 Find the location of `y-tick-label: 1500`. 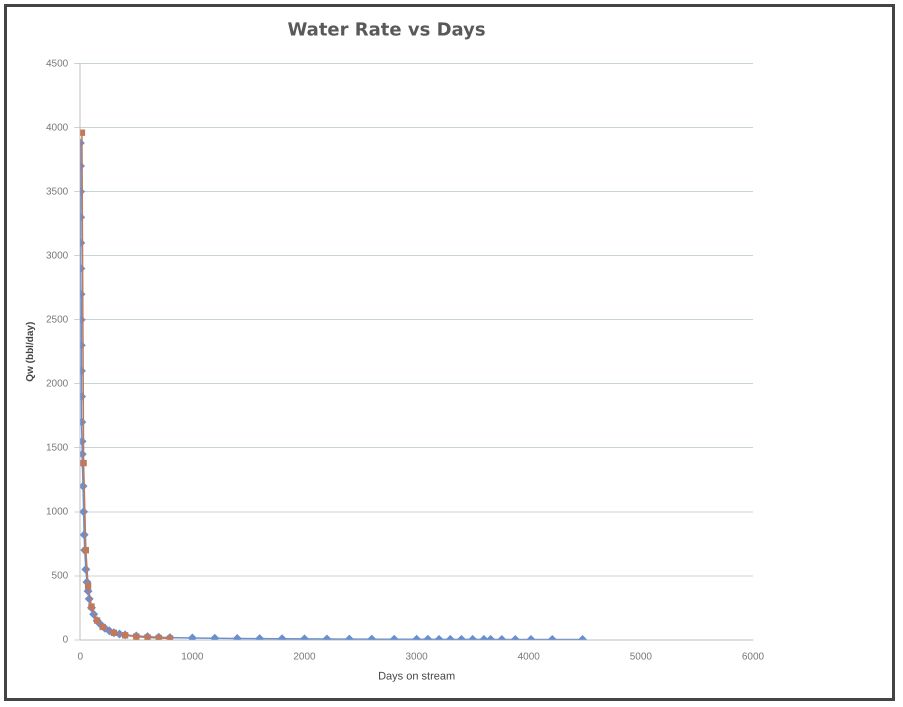

y-tick-label: 1500 is located at coordinates (57, 448).